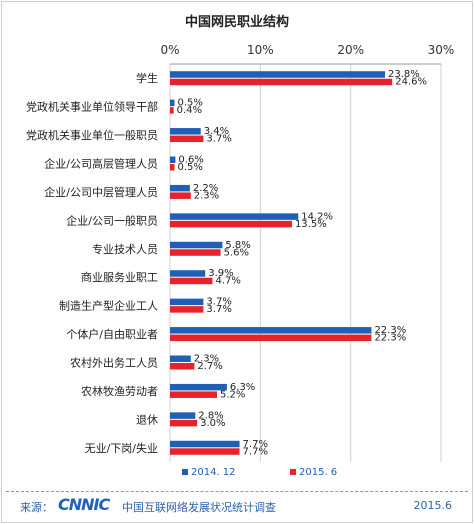 Image resolution: width=474 pixels, height=524 pixels. I want to click on data-label: 0.4%, so click(189, 110).